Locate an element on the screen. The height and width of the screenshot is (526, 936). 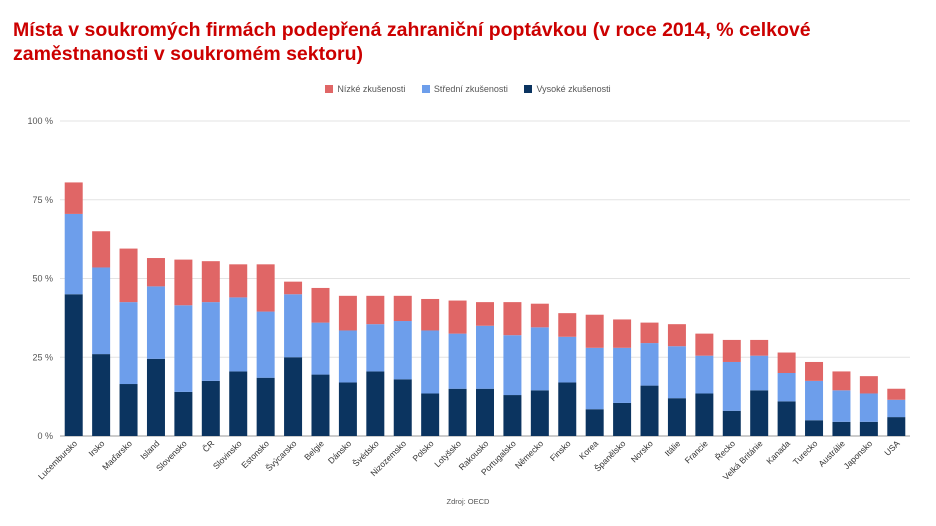
legend-item-low: Nízké zkušenosti is located at coordinates (365, 89).